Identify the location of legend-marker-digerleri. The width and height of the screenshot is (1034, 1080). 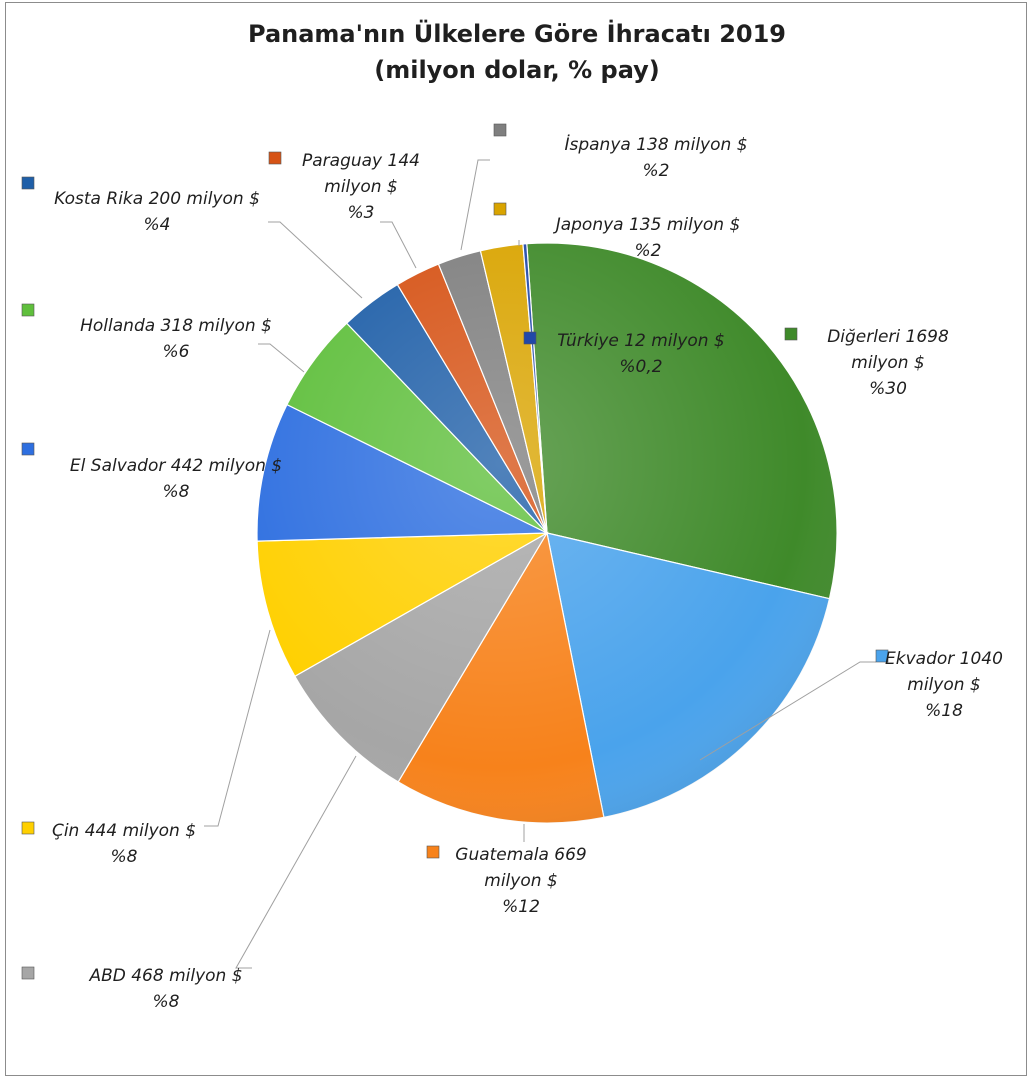
(791, 334).